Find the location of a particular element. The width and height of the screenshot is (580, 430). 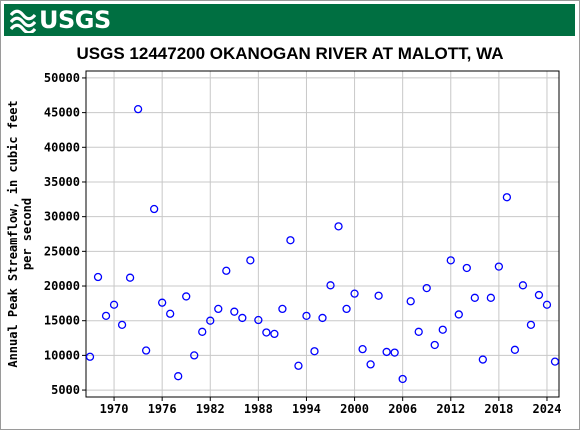

x-tick-label: 2018 is located at coordinates (498, 409).